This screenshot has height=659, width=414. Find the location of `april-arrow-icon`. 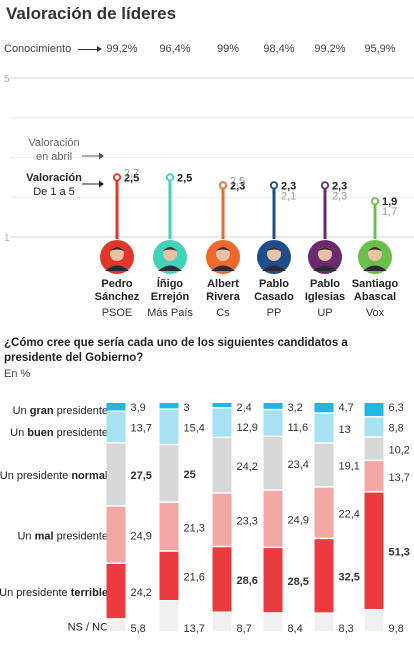

april-arrow-icon is located at coordinates (101, 156).